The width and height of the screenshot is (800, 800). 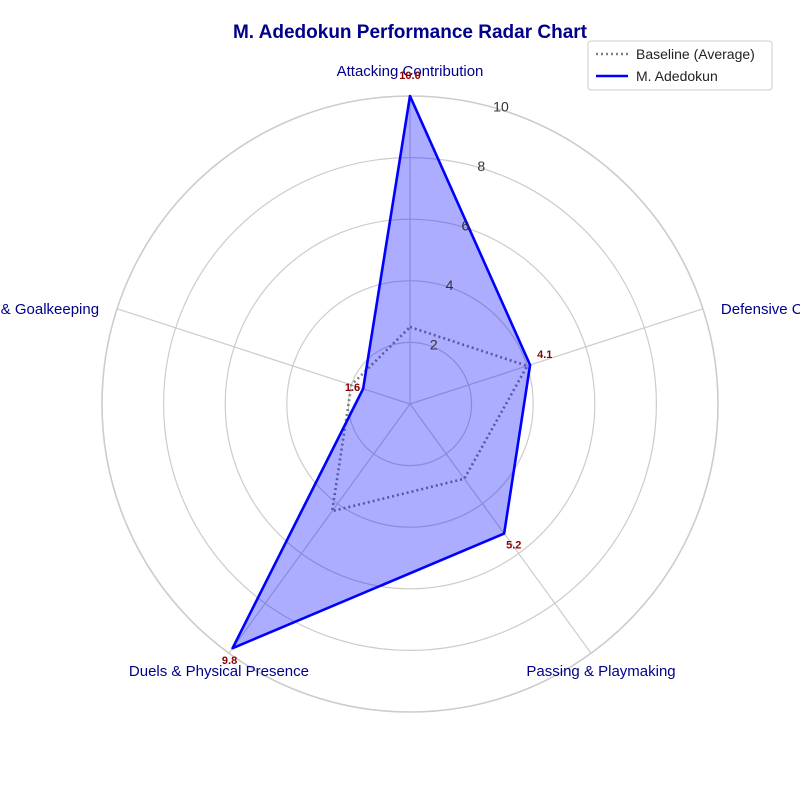 What do you see at coordinates (481, 166) in the screenshot?
I see `r-tick-label: 8` at bounding box center [481, 166].